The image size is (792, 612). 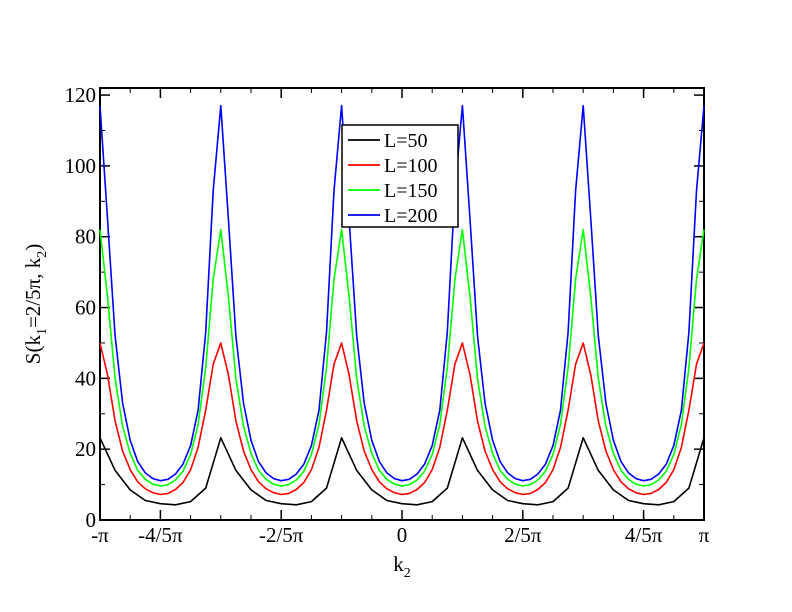 What do you see at coordinates (85, 449) in the screenshot?
I see `y-tick-label: 20` at bounding box center [85, 449].